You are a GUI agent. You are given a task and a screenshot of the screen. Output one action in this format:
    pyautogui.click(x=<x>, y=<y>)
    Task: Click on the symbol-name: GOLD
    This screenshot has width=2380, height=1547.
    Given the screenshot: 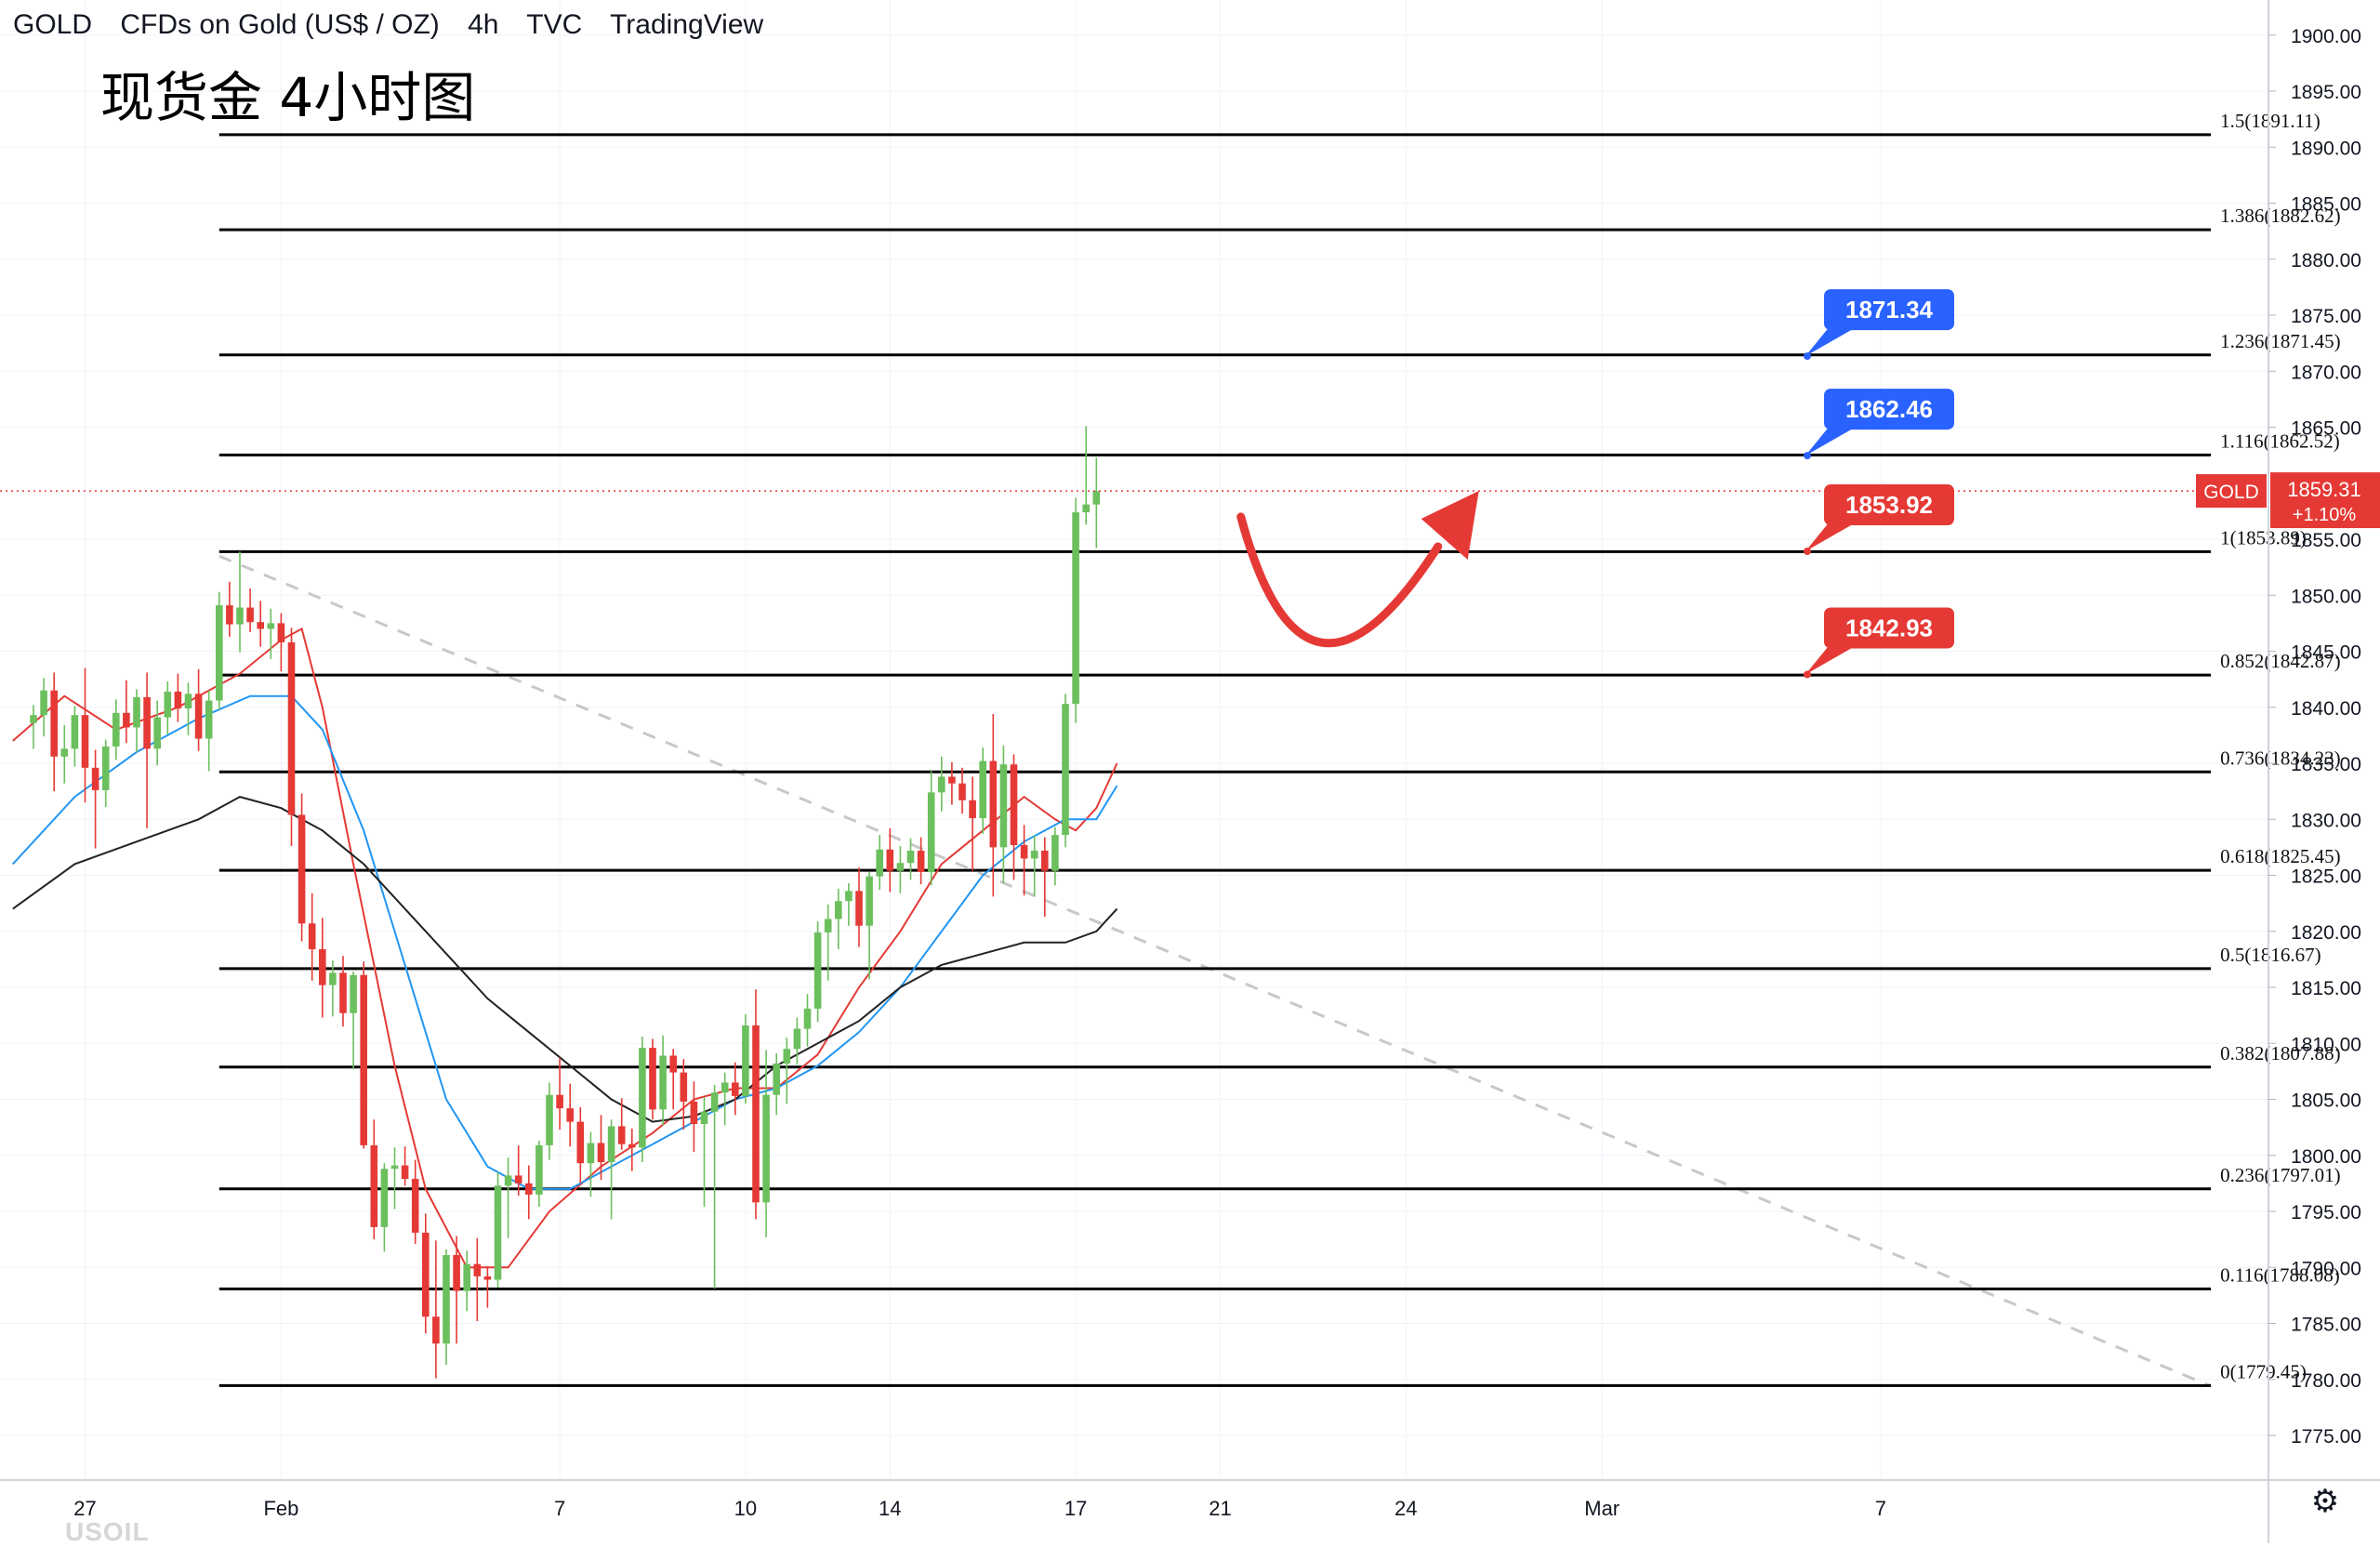 What is the action you would take?
    pyautogui.click(x=53, y=24)
    